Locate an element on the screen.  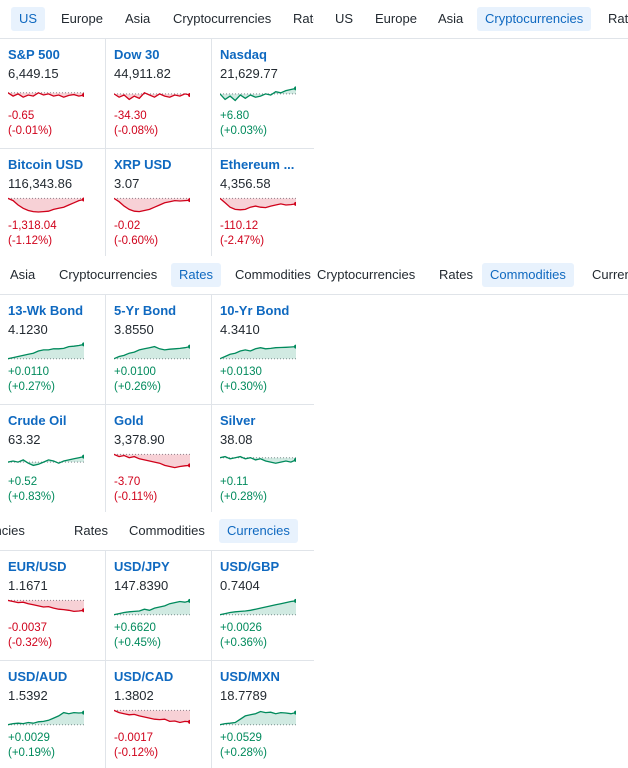
quote-tile-usd-gbp: USD/GBP 0.7404 +0.0026 (+0.36%) is located at coordinates (263, 606).